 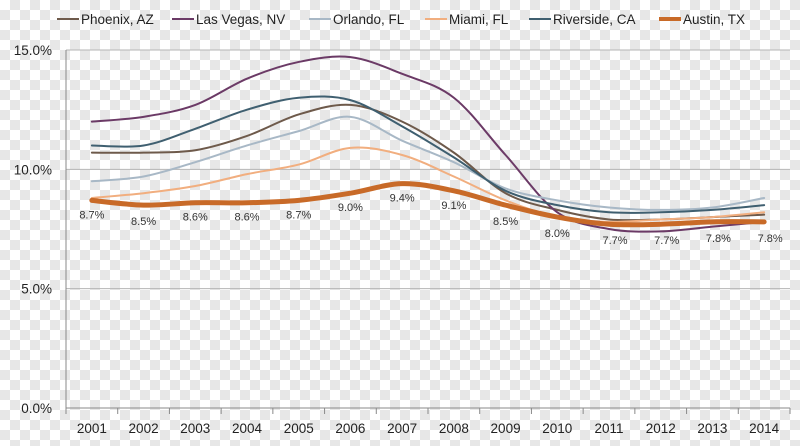 I want to click on x-tick-label: 2009, so click(x=506, y=428).